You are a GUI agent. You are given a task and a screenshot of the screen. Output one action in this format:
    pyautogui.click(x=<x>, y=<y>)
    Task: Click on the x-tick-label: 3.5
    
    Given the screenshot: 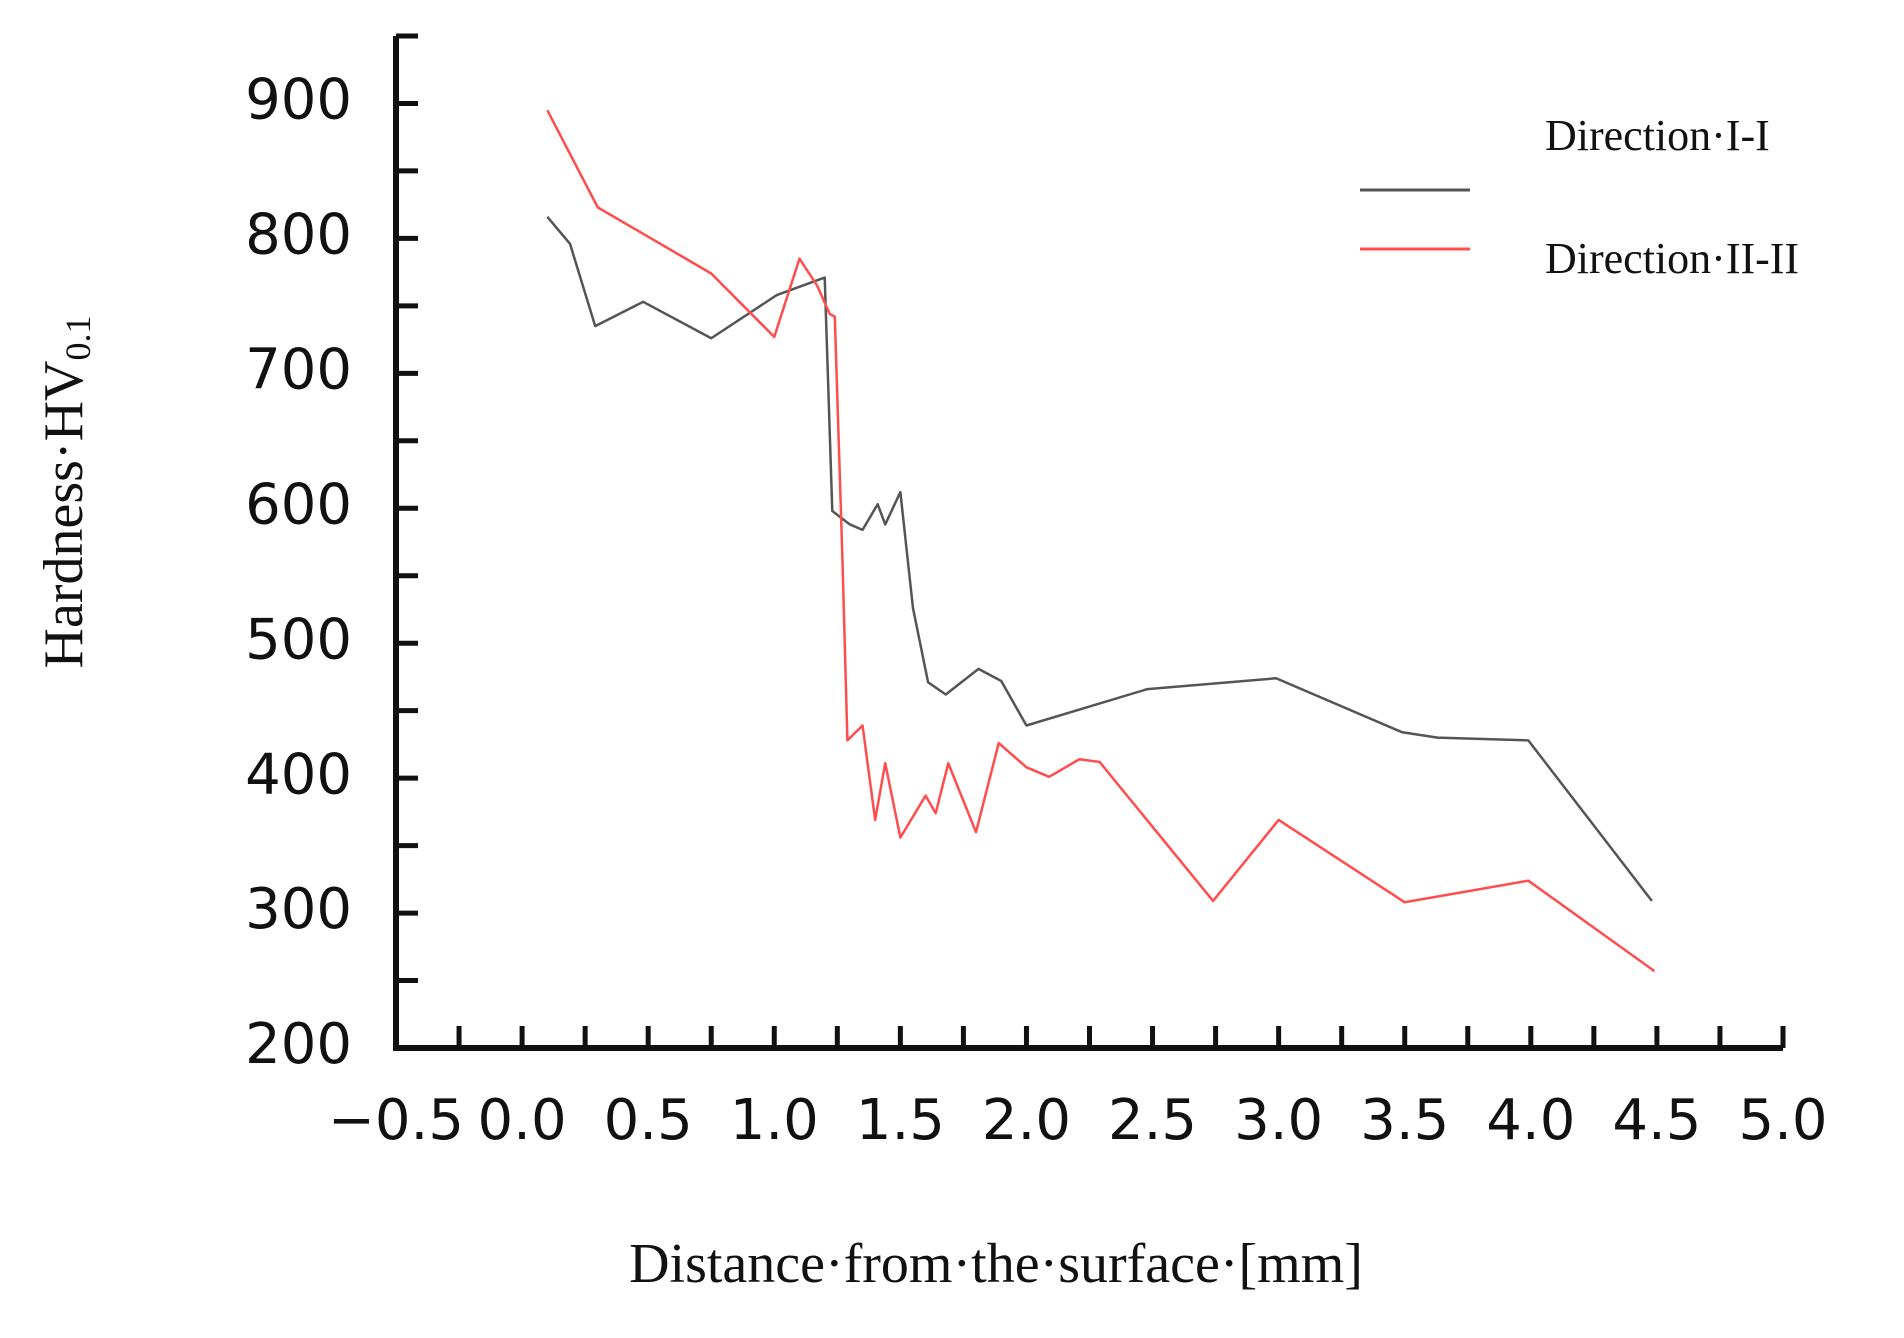 What is the action you would take?
    pyautogui.click(x=1404, y=1120)
    